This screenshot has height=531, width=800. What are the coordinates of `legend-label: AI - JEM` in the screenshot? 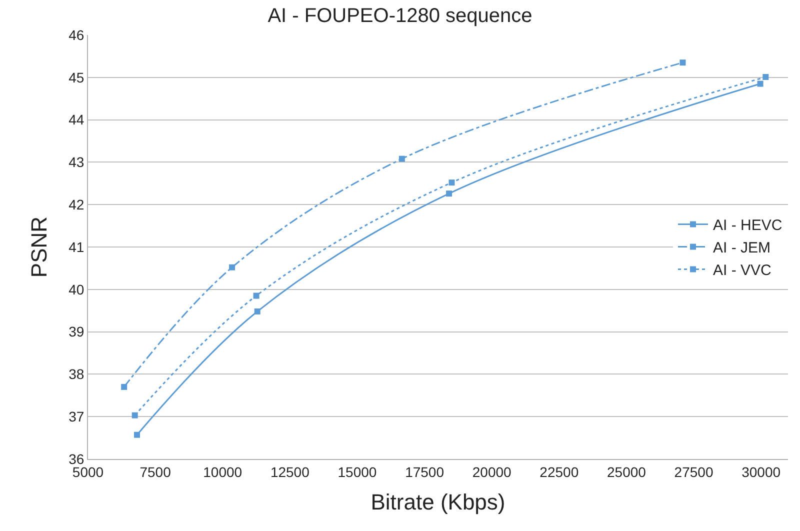 It's located at (742, 248).